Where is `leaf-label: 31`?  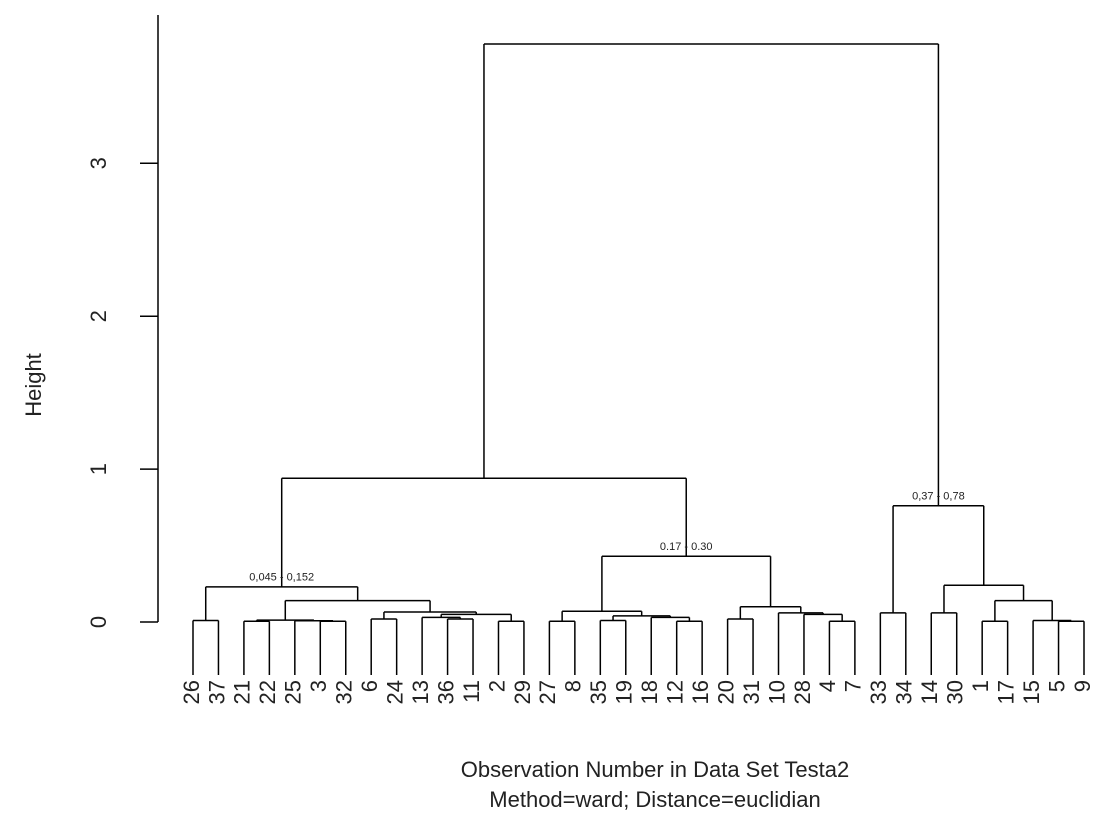
leaf-label: 31 is located at coordinates (751, 692).